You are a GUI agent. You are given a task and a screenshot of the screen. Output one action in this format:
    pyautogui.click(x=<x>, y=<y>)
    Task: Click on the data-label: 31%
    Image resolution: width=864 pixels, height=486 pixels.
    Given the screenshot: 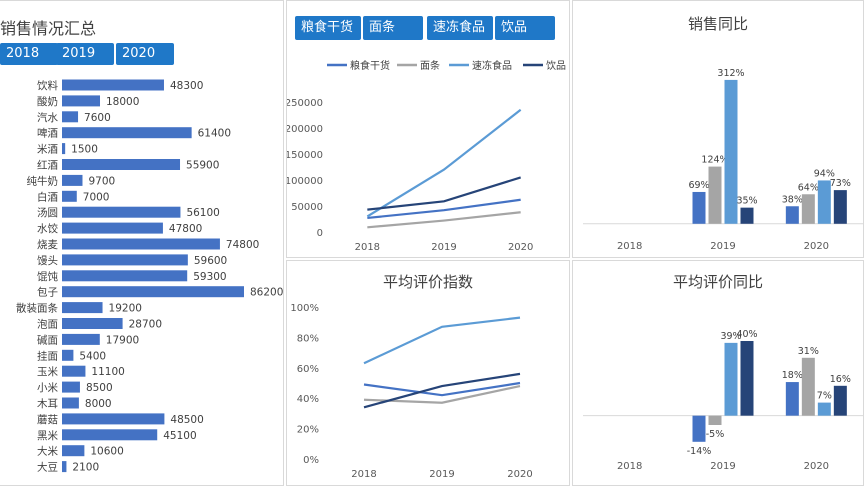 What is the action you would take?
    pyautogui.click(x=808, y=351)
    